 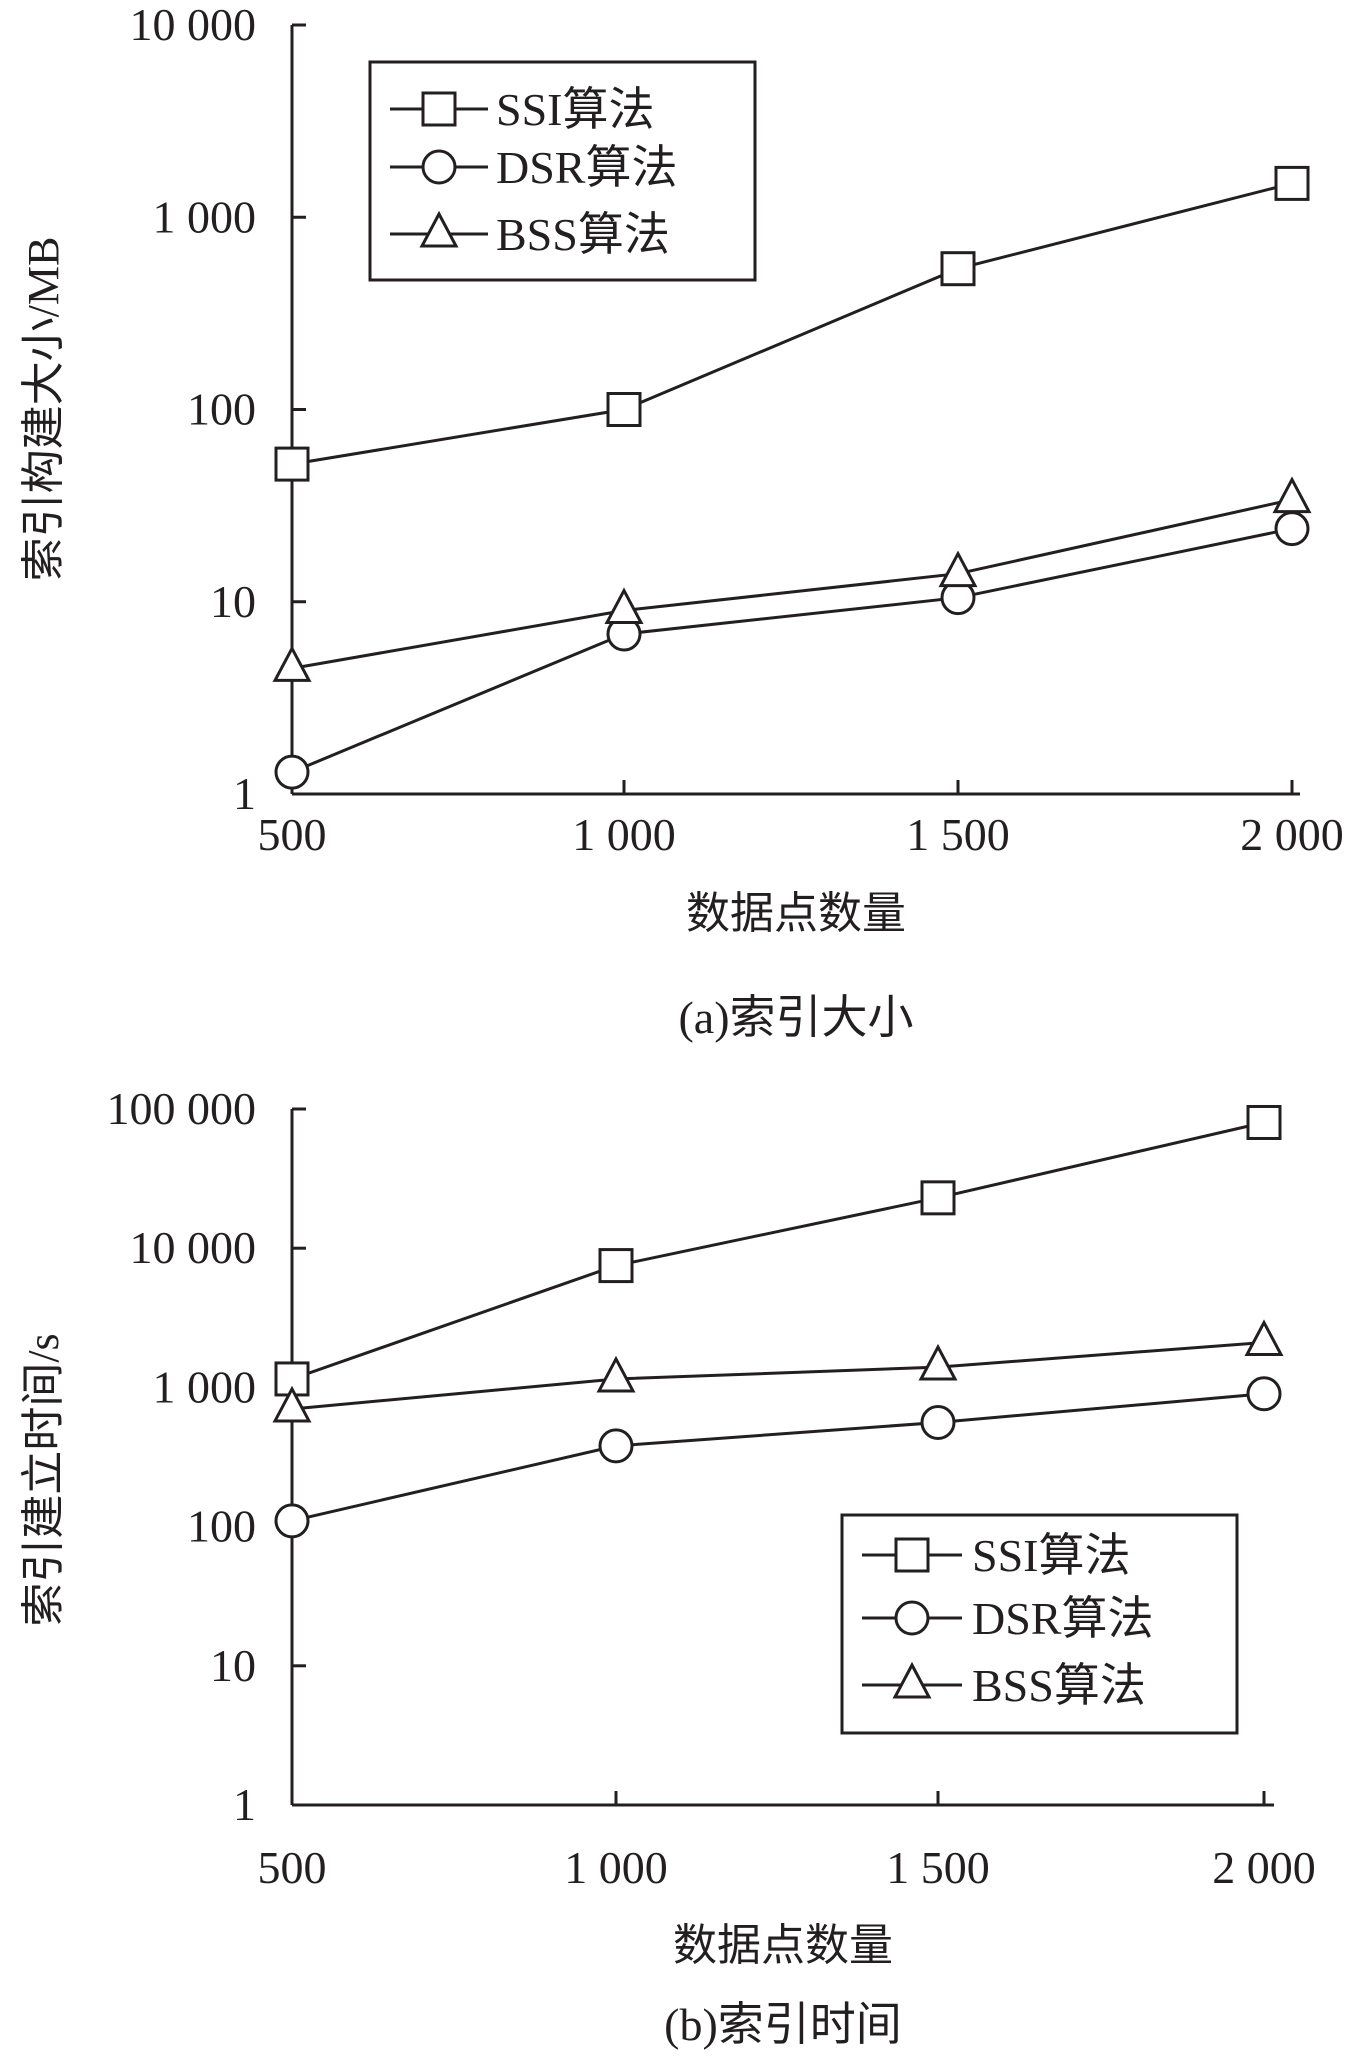 I want to click on y-axis-label: 索引建立时间/s, so click(x=43, y=1479).